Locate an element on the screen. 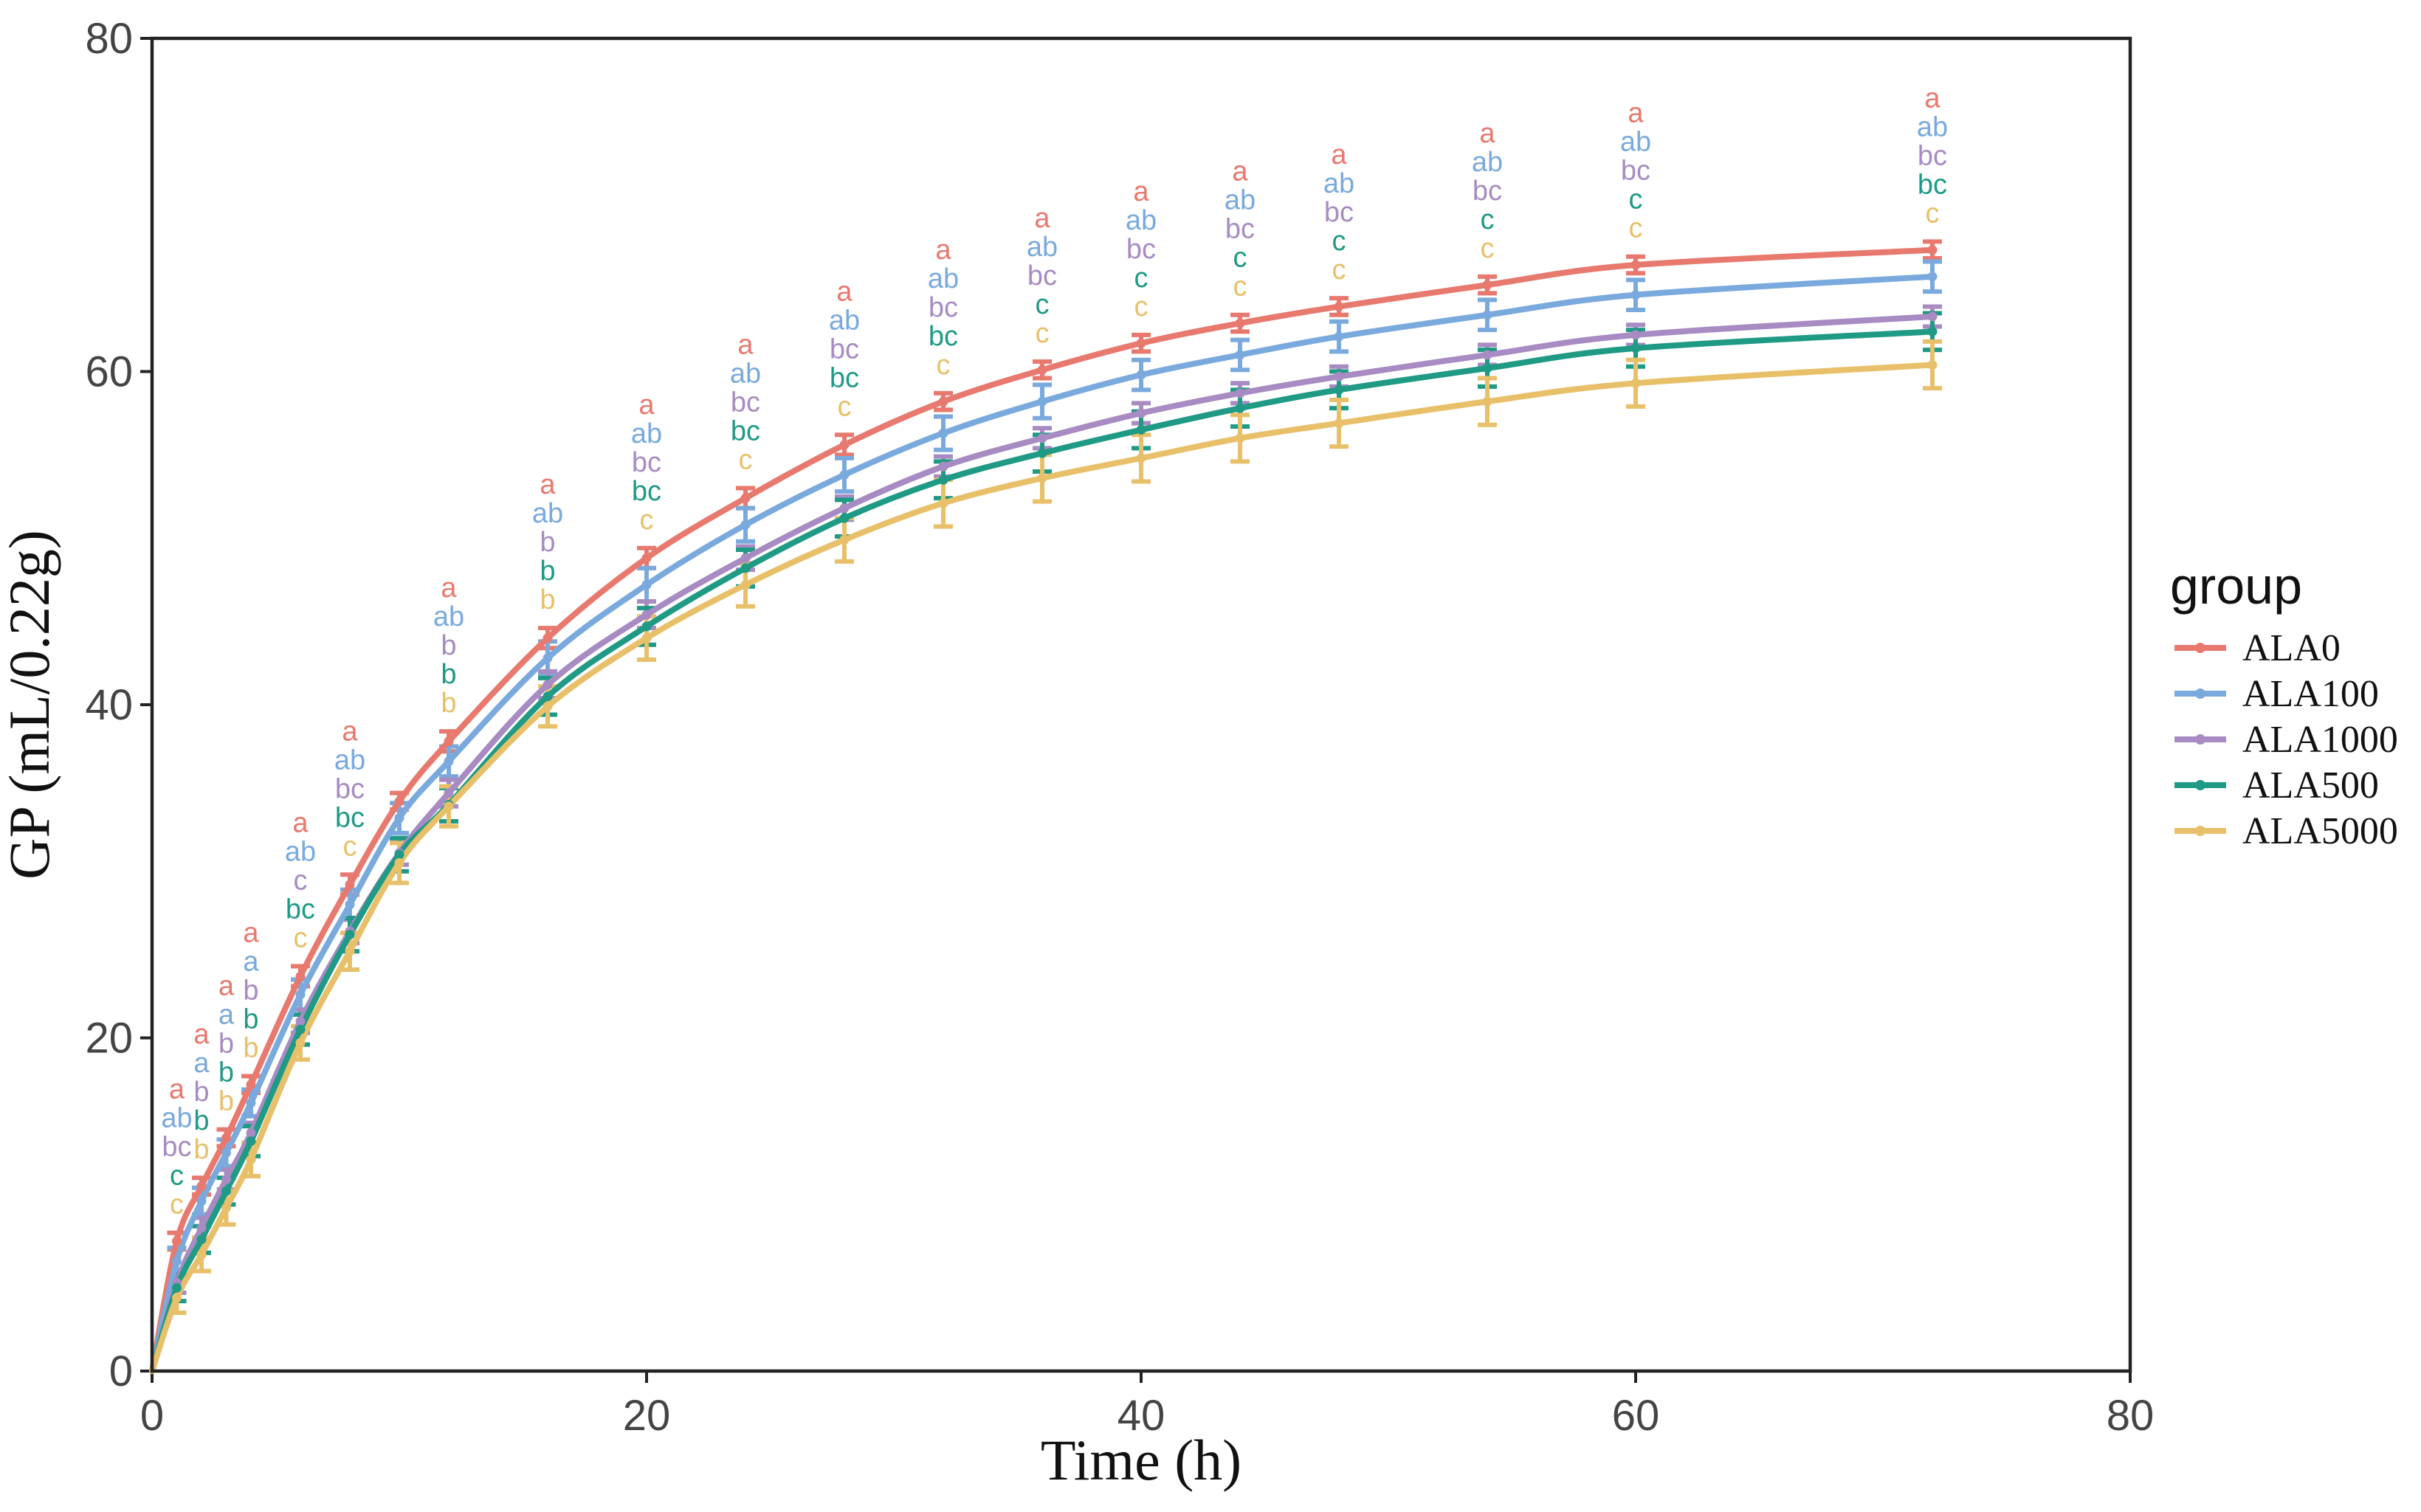  y-tick-label: 0 is located at coordinates (121, 1371).